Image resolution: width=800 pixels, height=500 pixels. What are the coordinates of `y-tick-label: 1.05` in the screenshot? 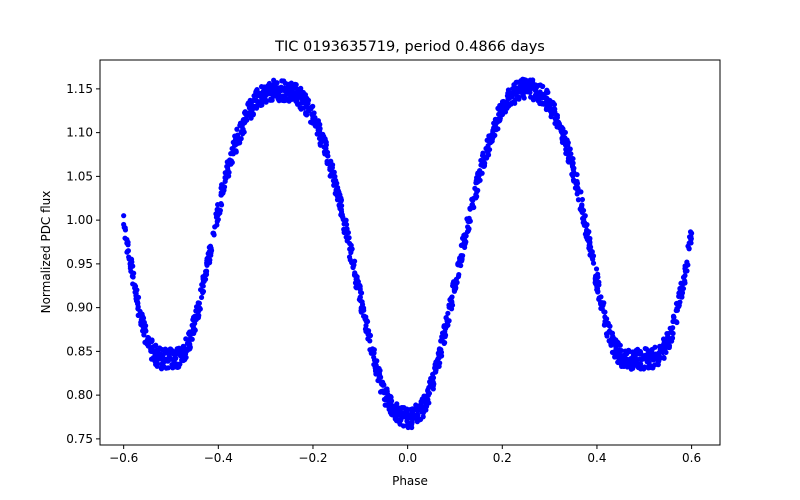 It's located at (79, 176).